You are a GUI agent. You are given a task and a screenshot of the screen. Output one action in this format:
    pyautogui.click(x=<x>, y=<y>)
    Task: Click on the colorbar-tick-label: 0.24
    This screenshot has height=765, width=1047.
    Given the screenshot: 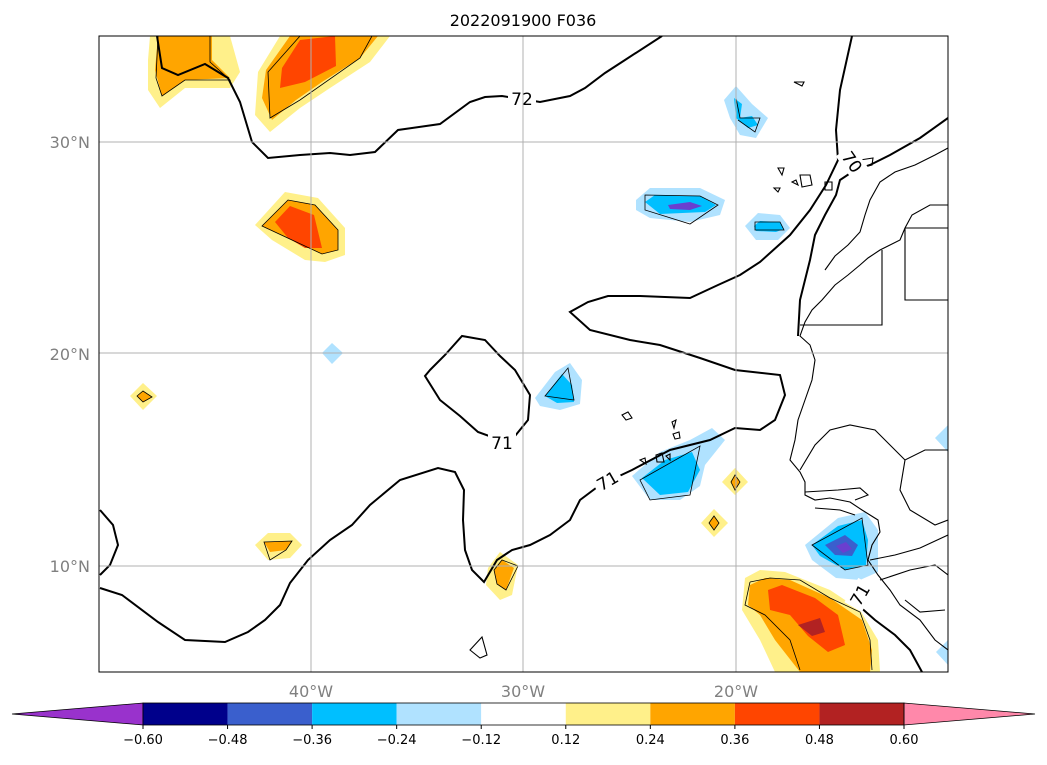 What is the action you would take?
    pyautogui.click(x=650, y=740)
    